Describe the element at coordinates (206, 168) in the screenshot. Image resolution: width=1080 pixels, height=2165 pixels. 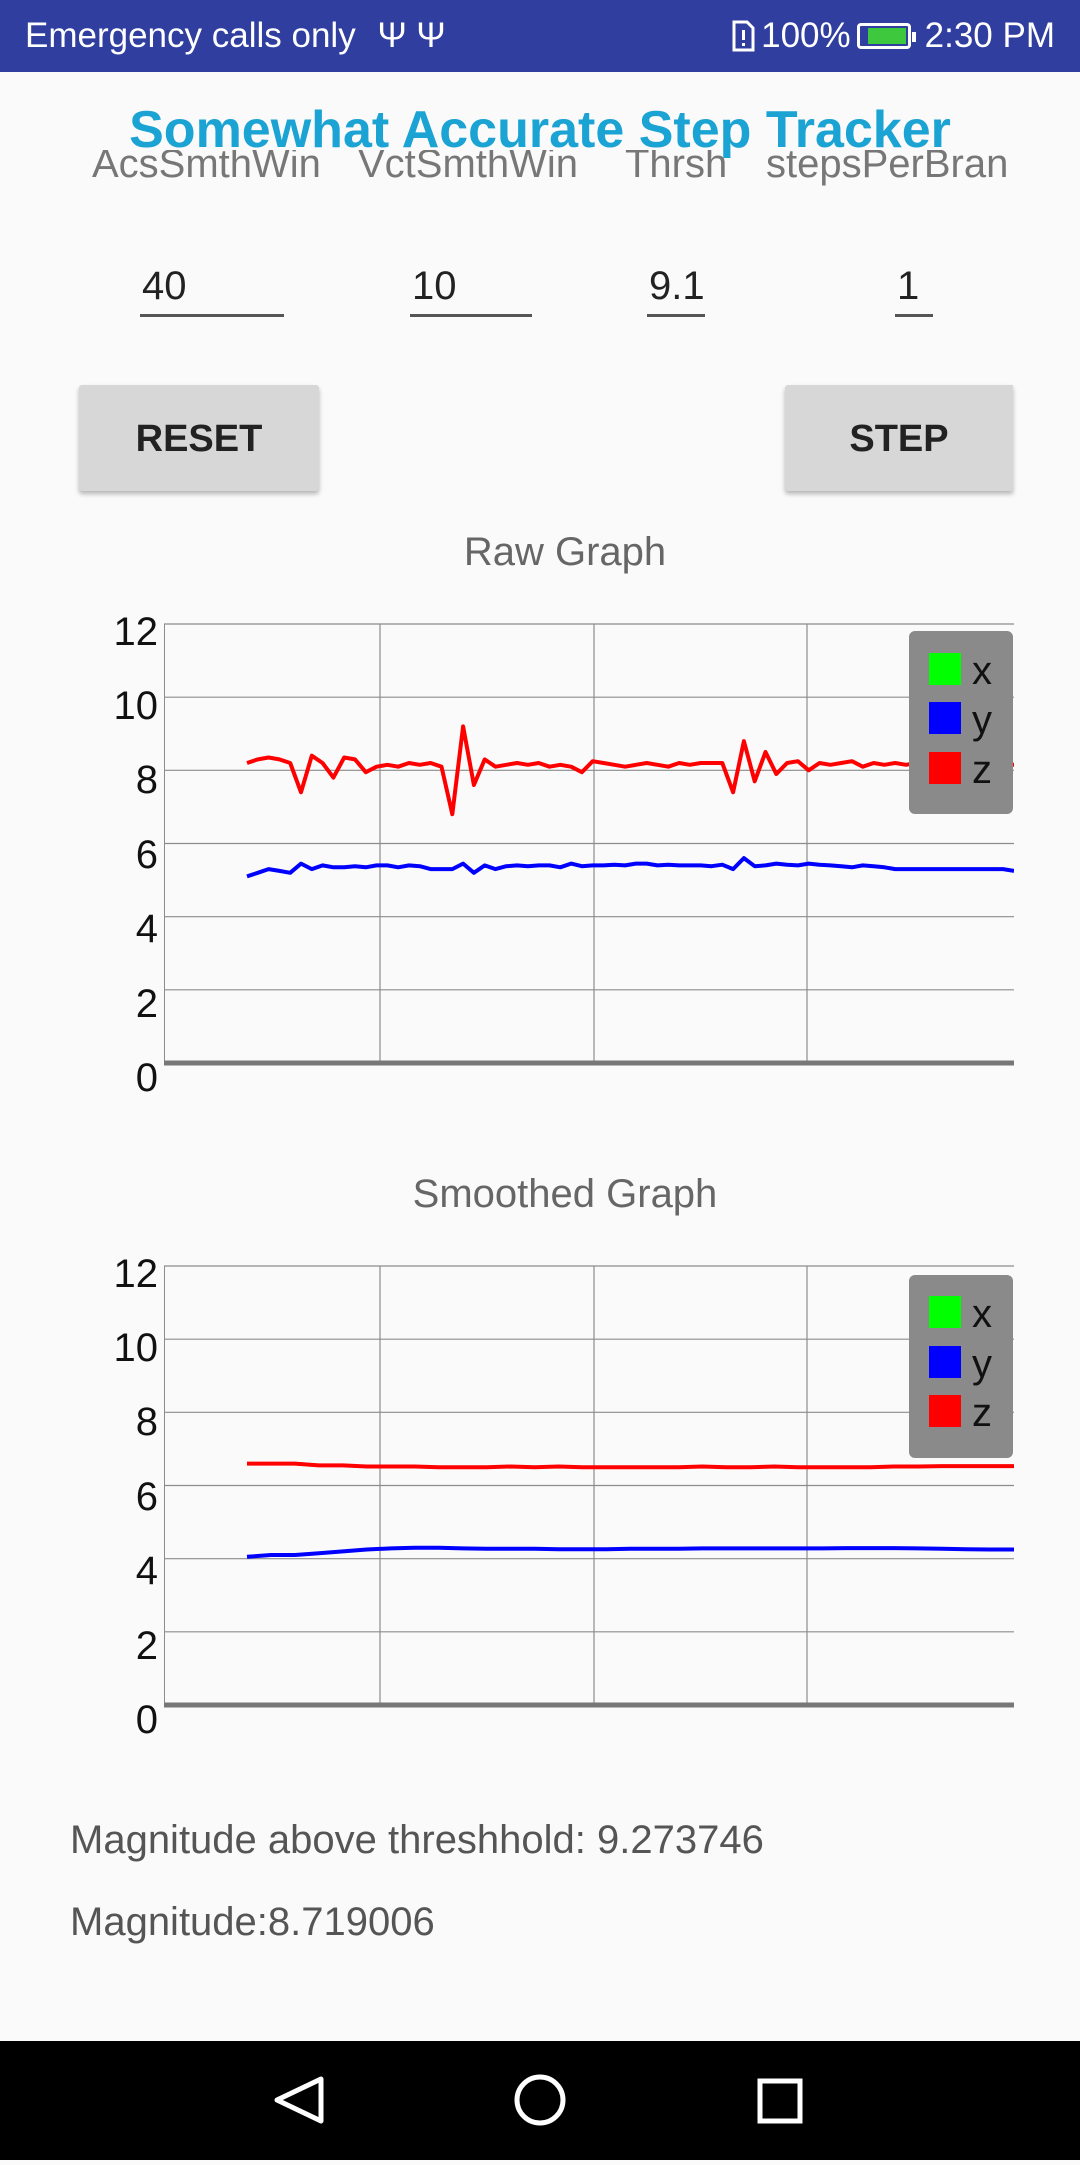
I see `header-acs-smth-win: AcsSmthWin` at that location.